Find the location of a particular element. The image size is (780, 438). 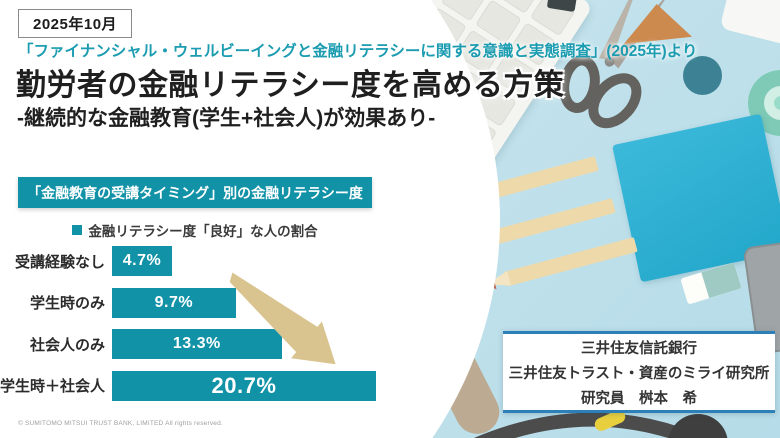

researcher-name: 研究員 桝本 希 is located at coordinates (639, 398).